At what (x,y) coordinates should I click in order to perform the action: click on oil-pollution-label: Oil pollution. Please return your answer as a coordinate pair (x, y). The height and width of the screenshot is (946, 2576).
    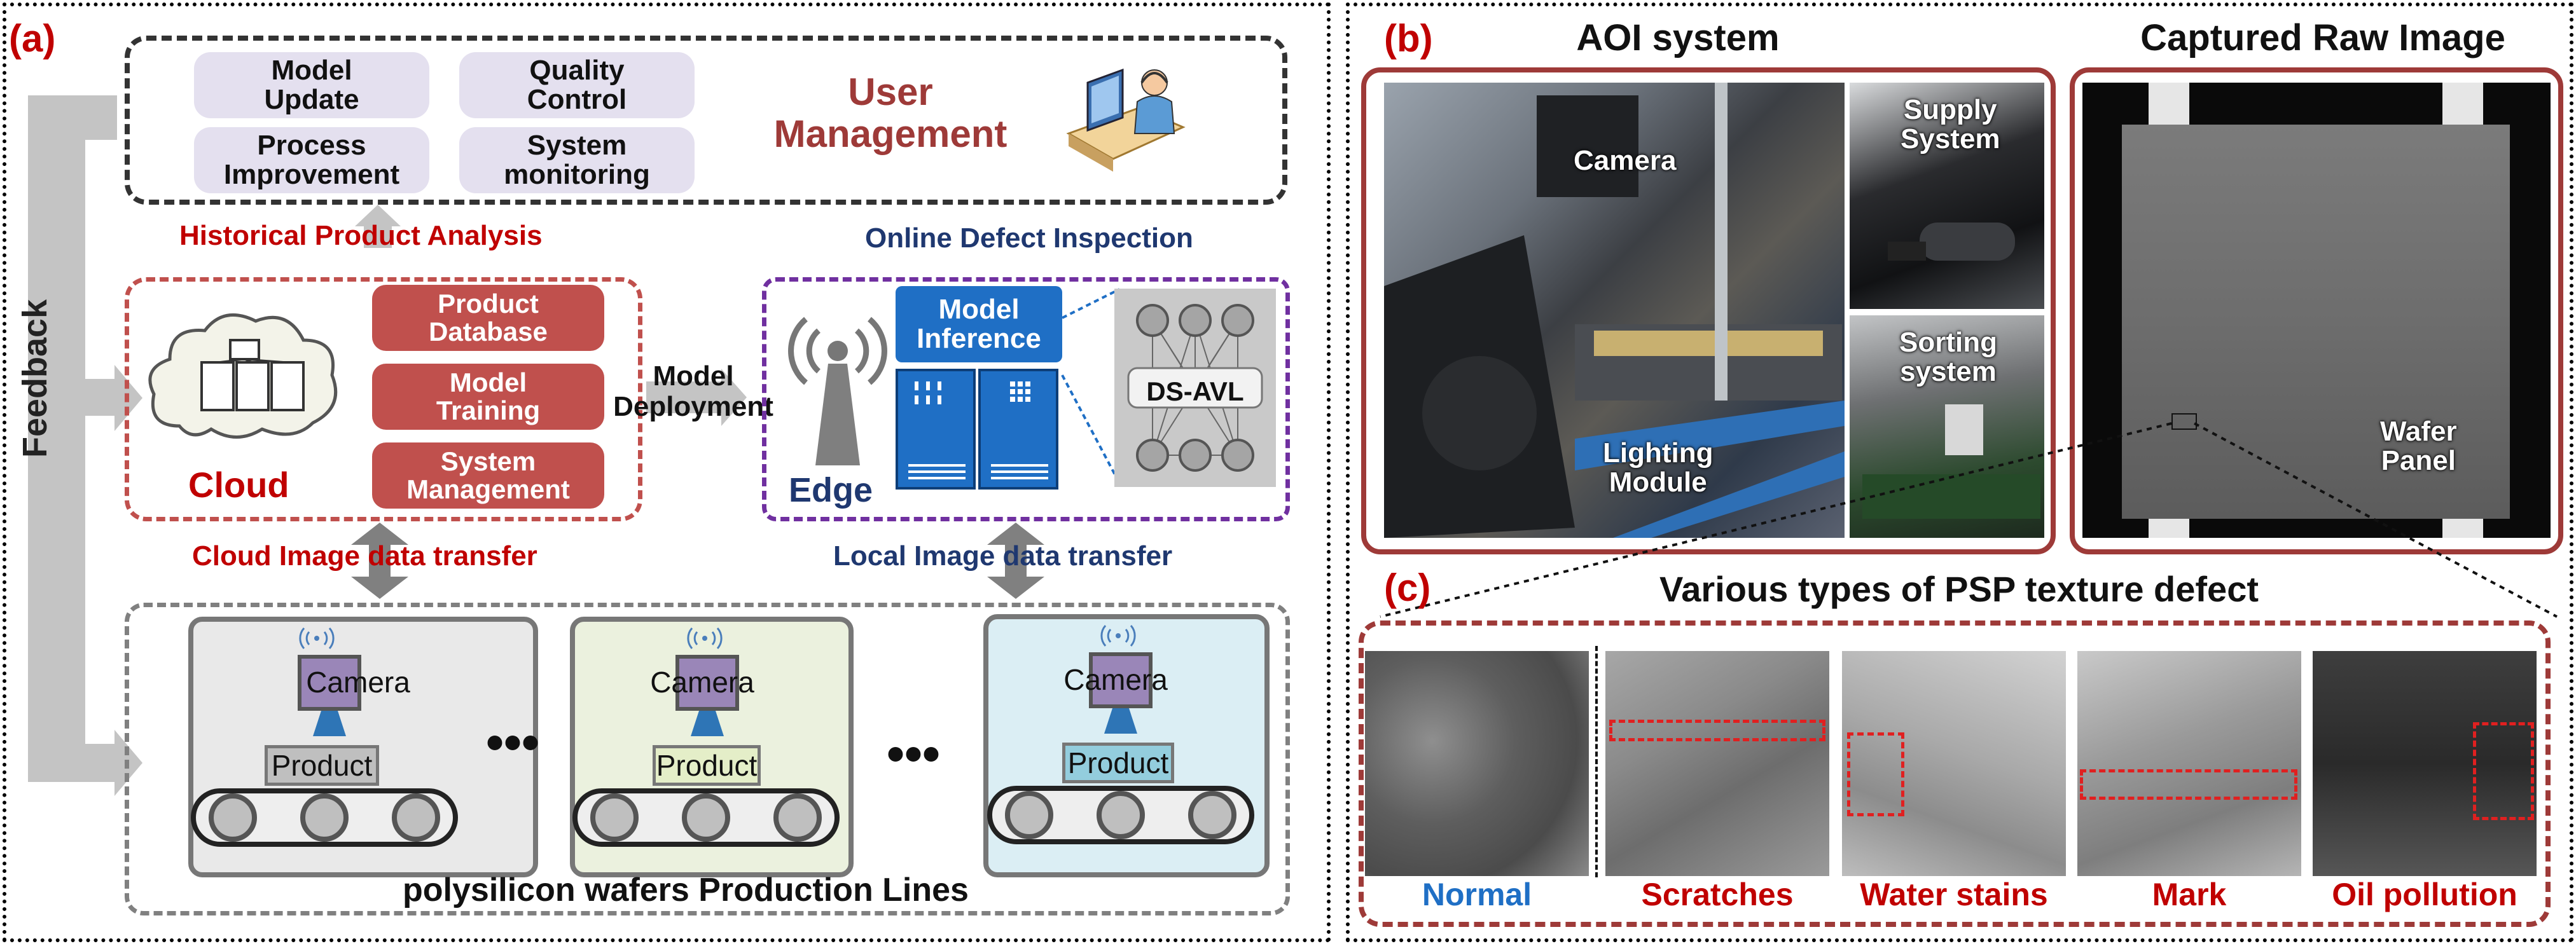
    Looking at the image, I should click on (2424, 894).